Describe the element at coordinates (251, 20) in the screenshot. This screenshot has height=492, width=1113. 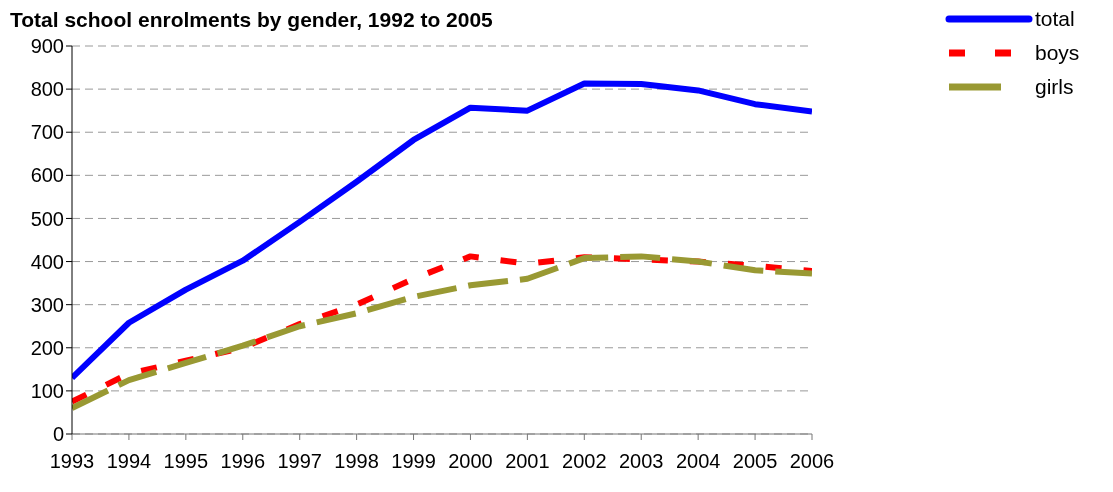
I see `chart-title: Total school enrolments by gender, 1992 to 2005` at that location.